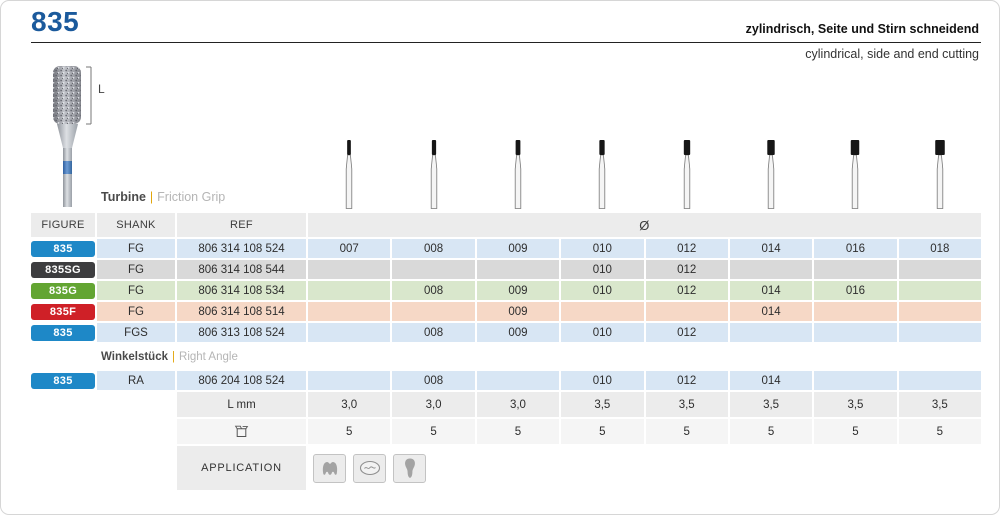 The image size is (1000, 515). I want to click on length-row-label: L mm, so click(241, 404).